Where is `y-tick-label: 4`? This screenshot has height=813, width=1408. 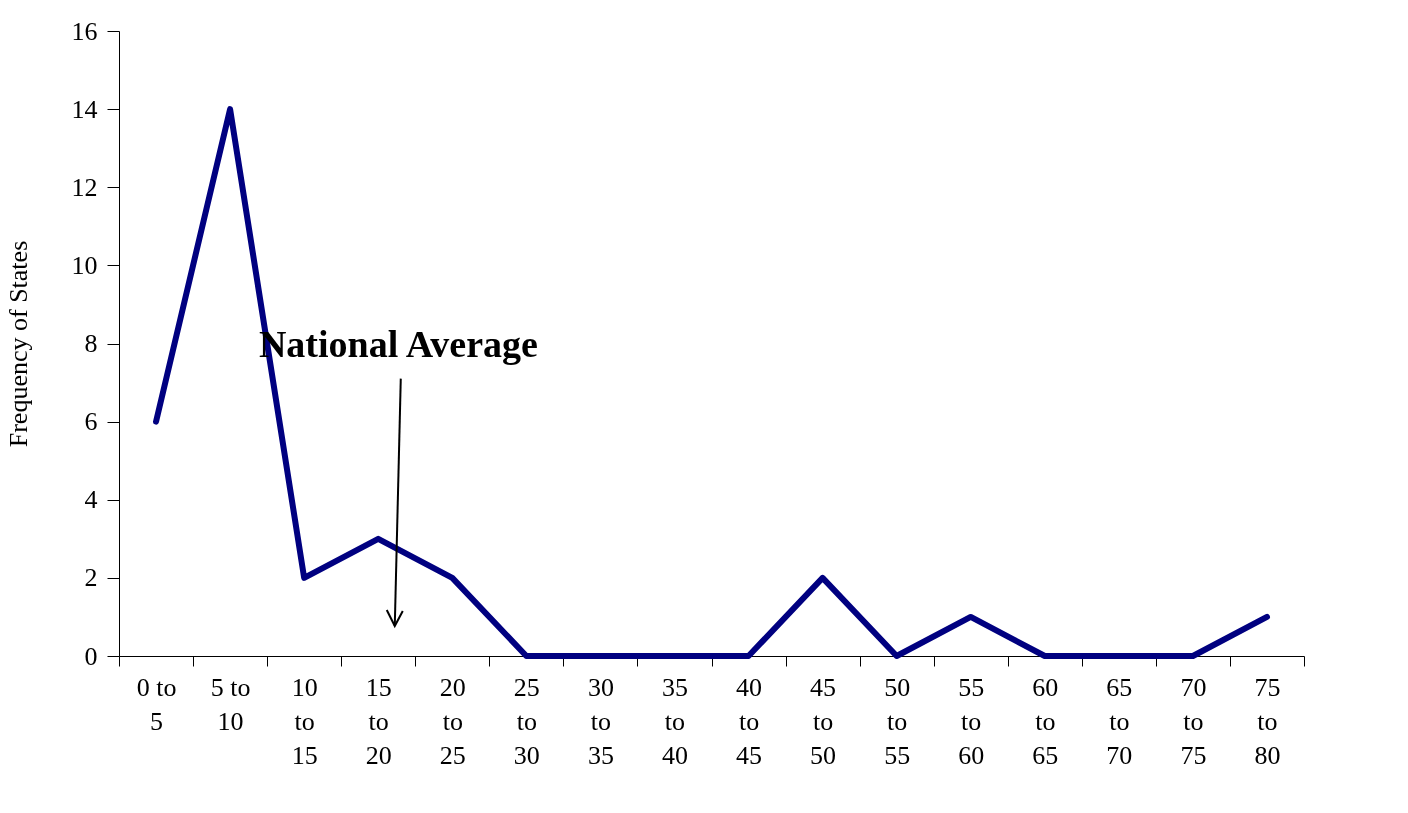 y-tick-label: 4 is located at coordinates (91, 500).